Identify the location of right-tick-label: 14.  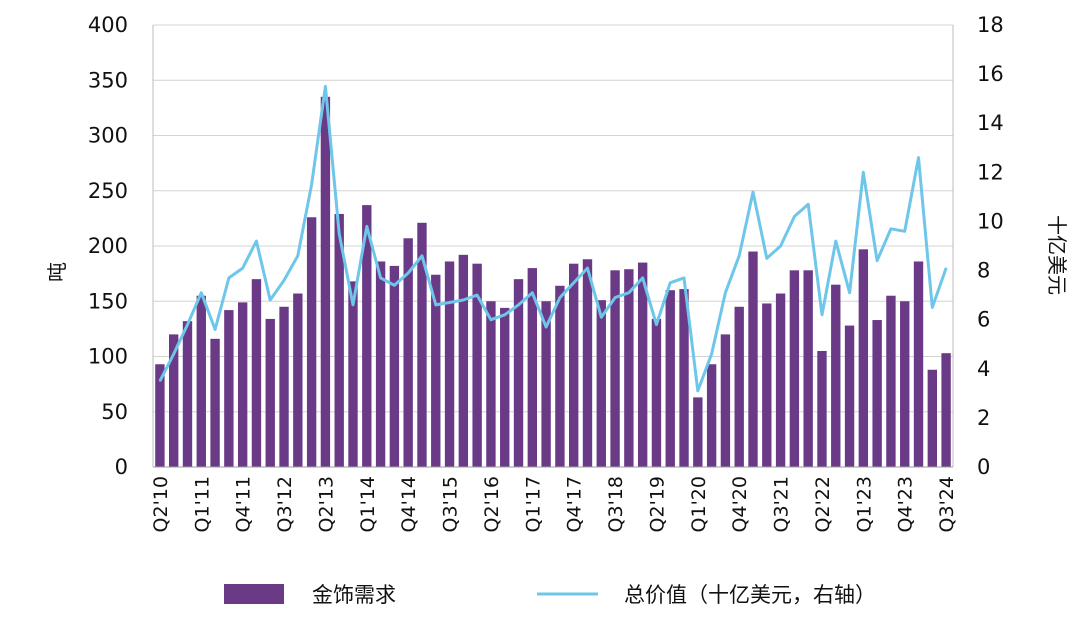
(990, 123).